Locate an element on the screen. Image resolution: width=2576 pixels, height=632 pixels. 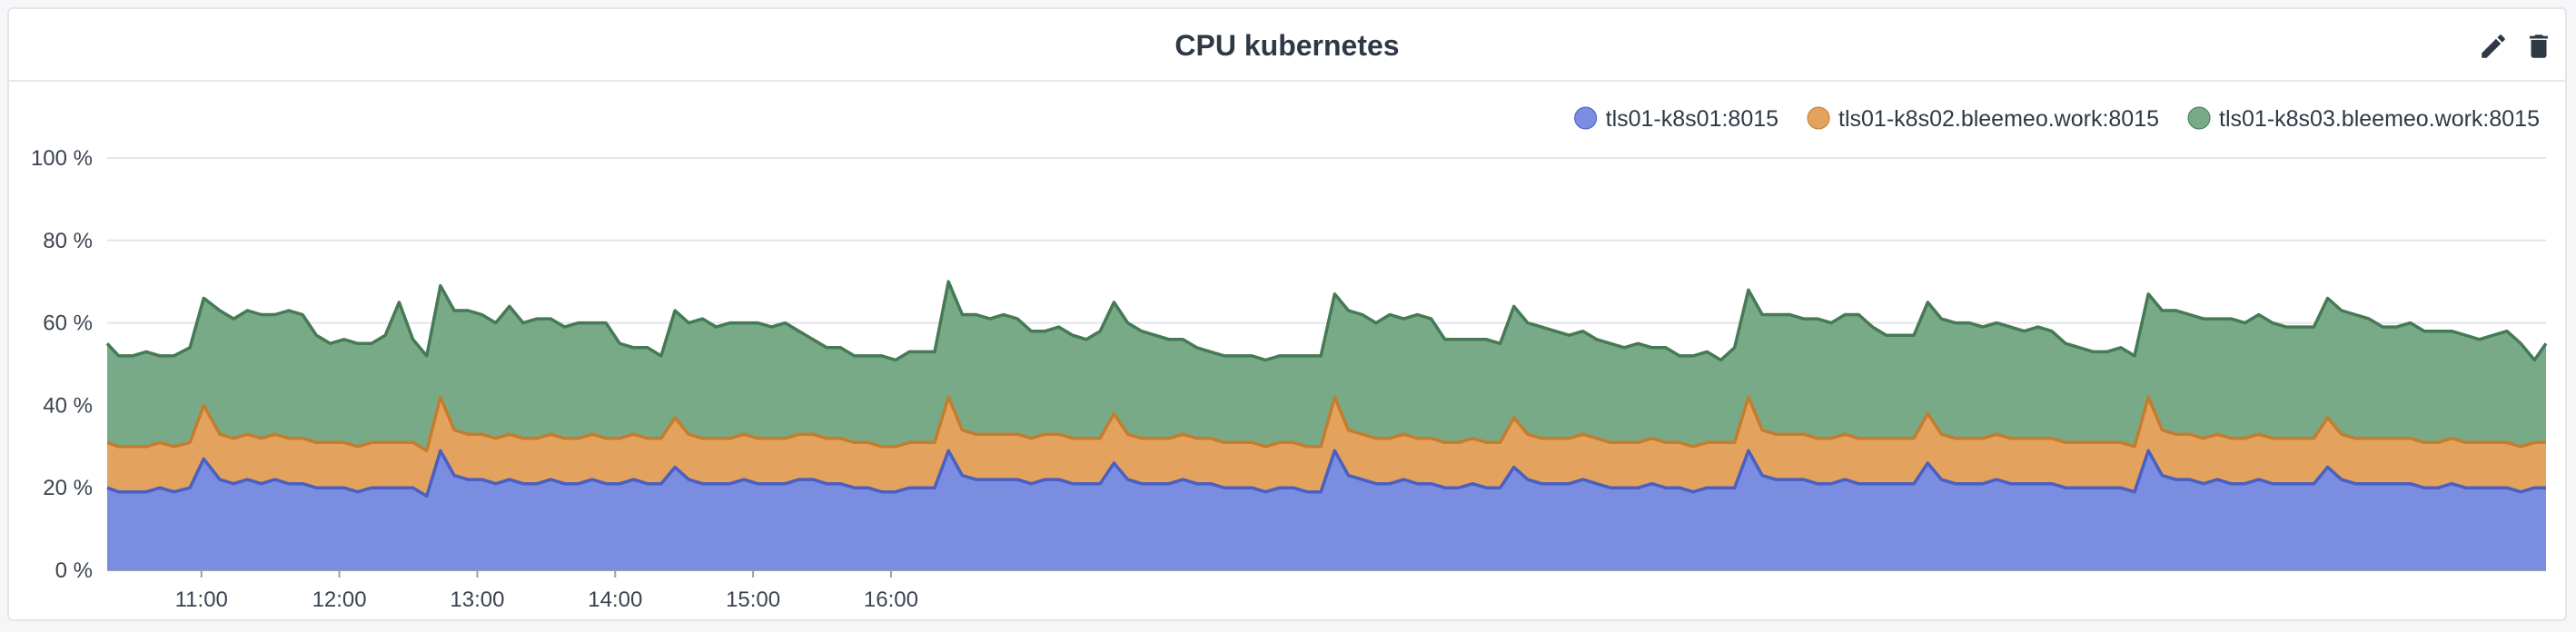
legend-item: tls01-k8s02.bleemeo.work:8015 is located at coordinates (1983, 119).